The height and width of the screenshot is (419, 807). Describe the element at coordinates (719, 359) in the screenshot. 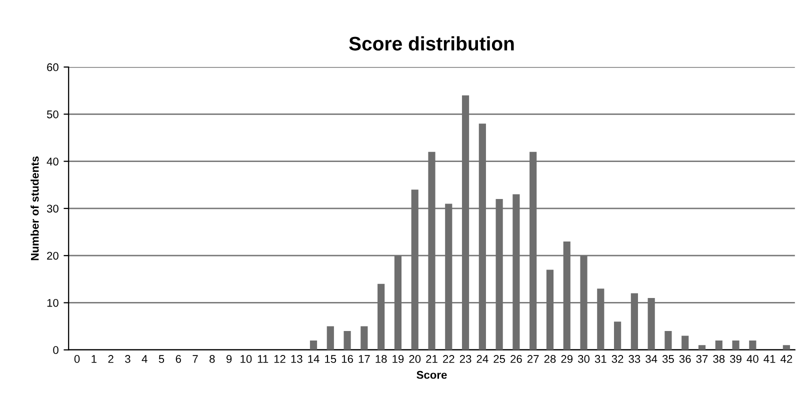

I see `x-tick-label: 38` at that location.